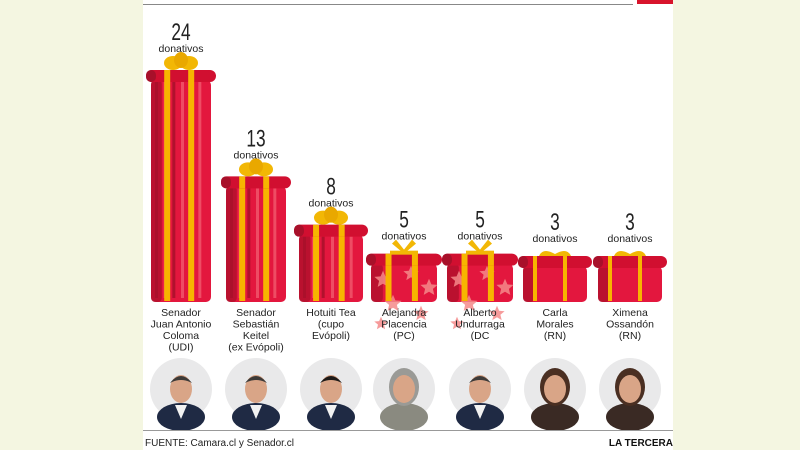 This screenshot has width=800, height=450. What do you see at coordinates (255, 139) in the screenshot?
I see `value-label: 13` at bounding box center [255, 139].